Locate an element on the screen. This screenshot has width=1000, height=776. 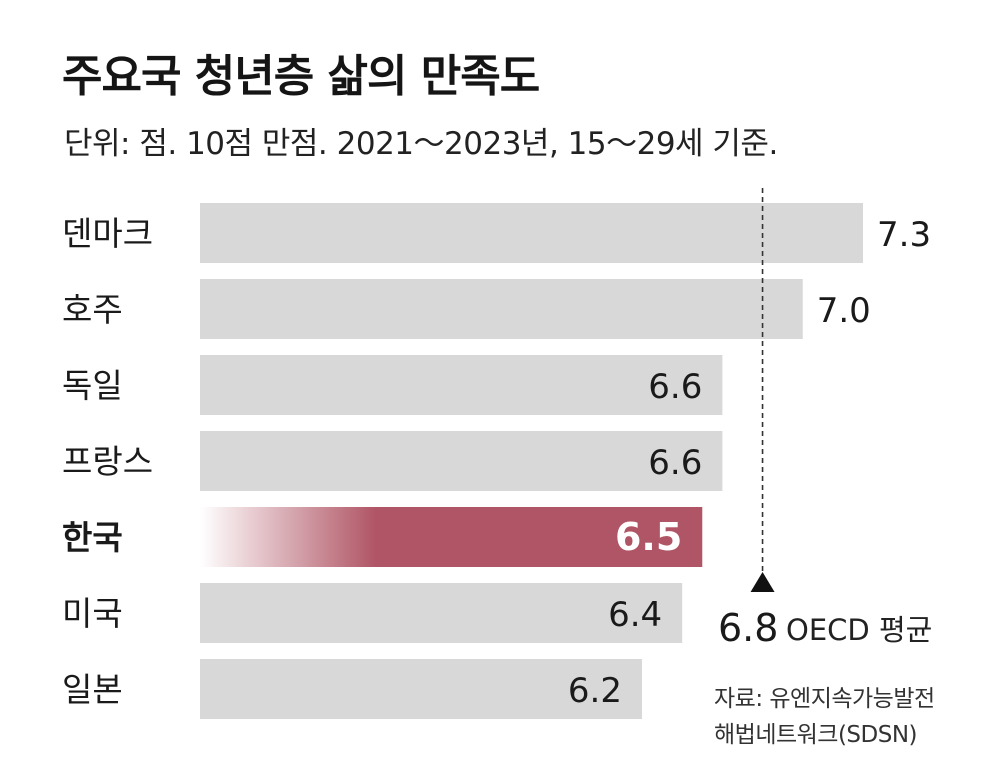
category-label: 호주 is located at coordinates (92, 309).